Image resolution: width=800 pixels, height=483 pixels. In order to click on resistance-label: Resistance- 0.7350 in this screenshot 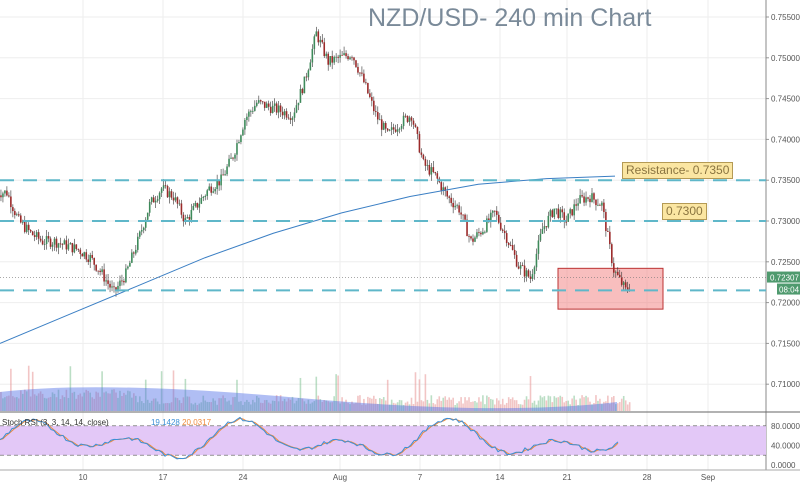, I will do `click(678, 170)`.